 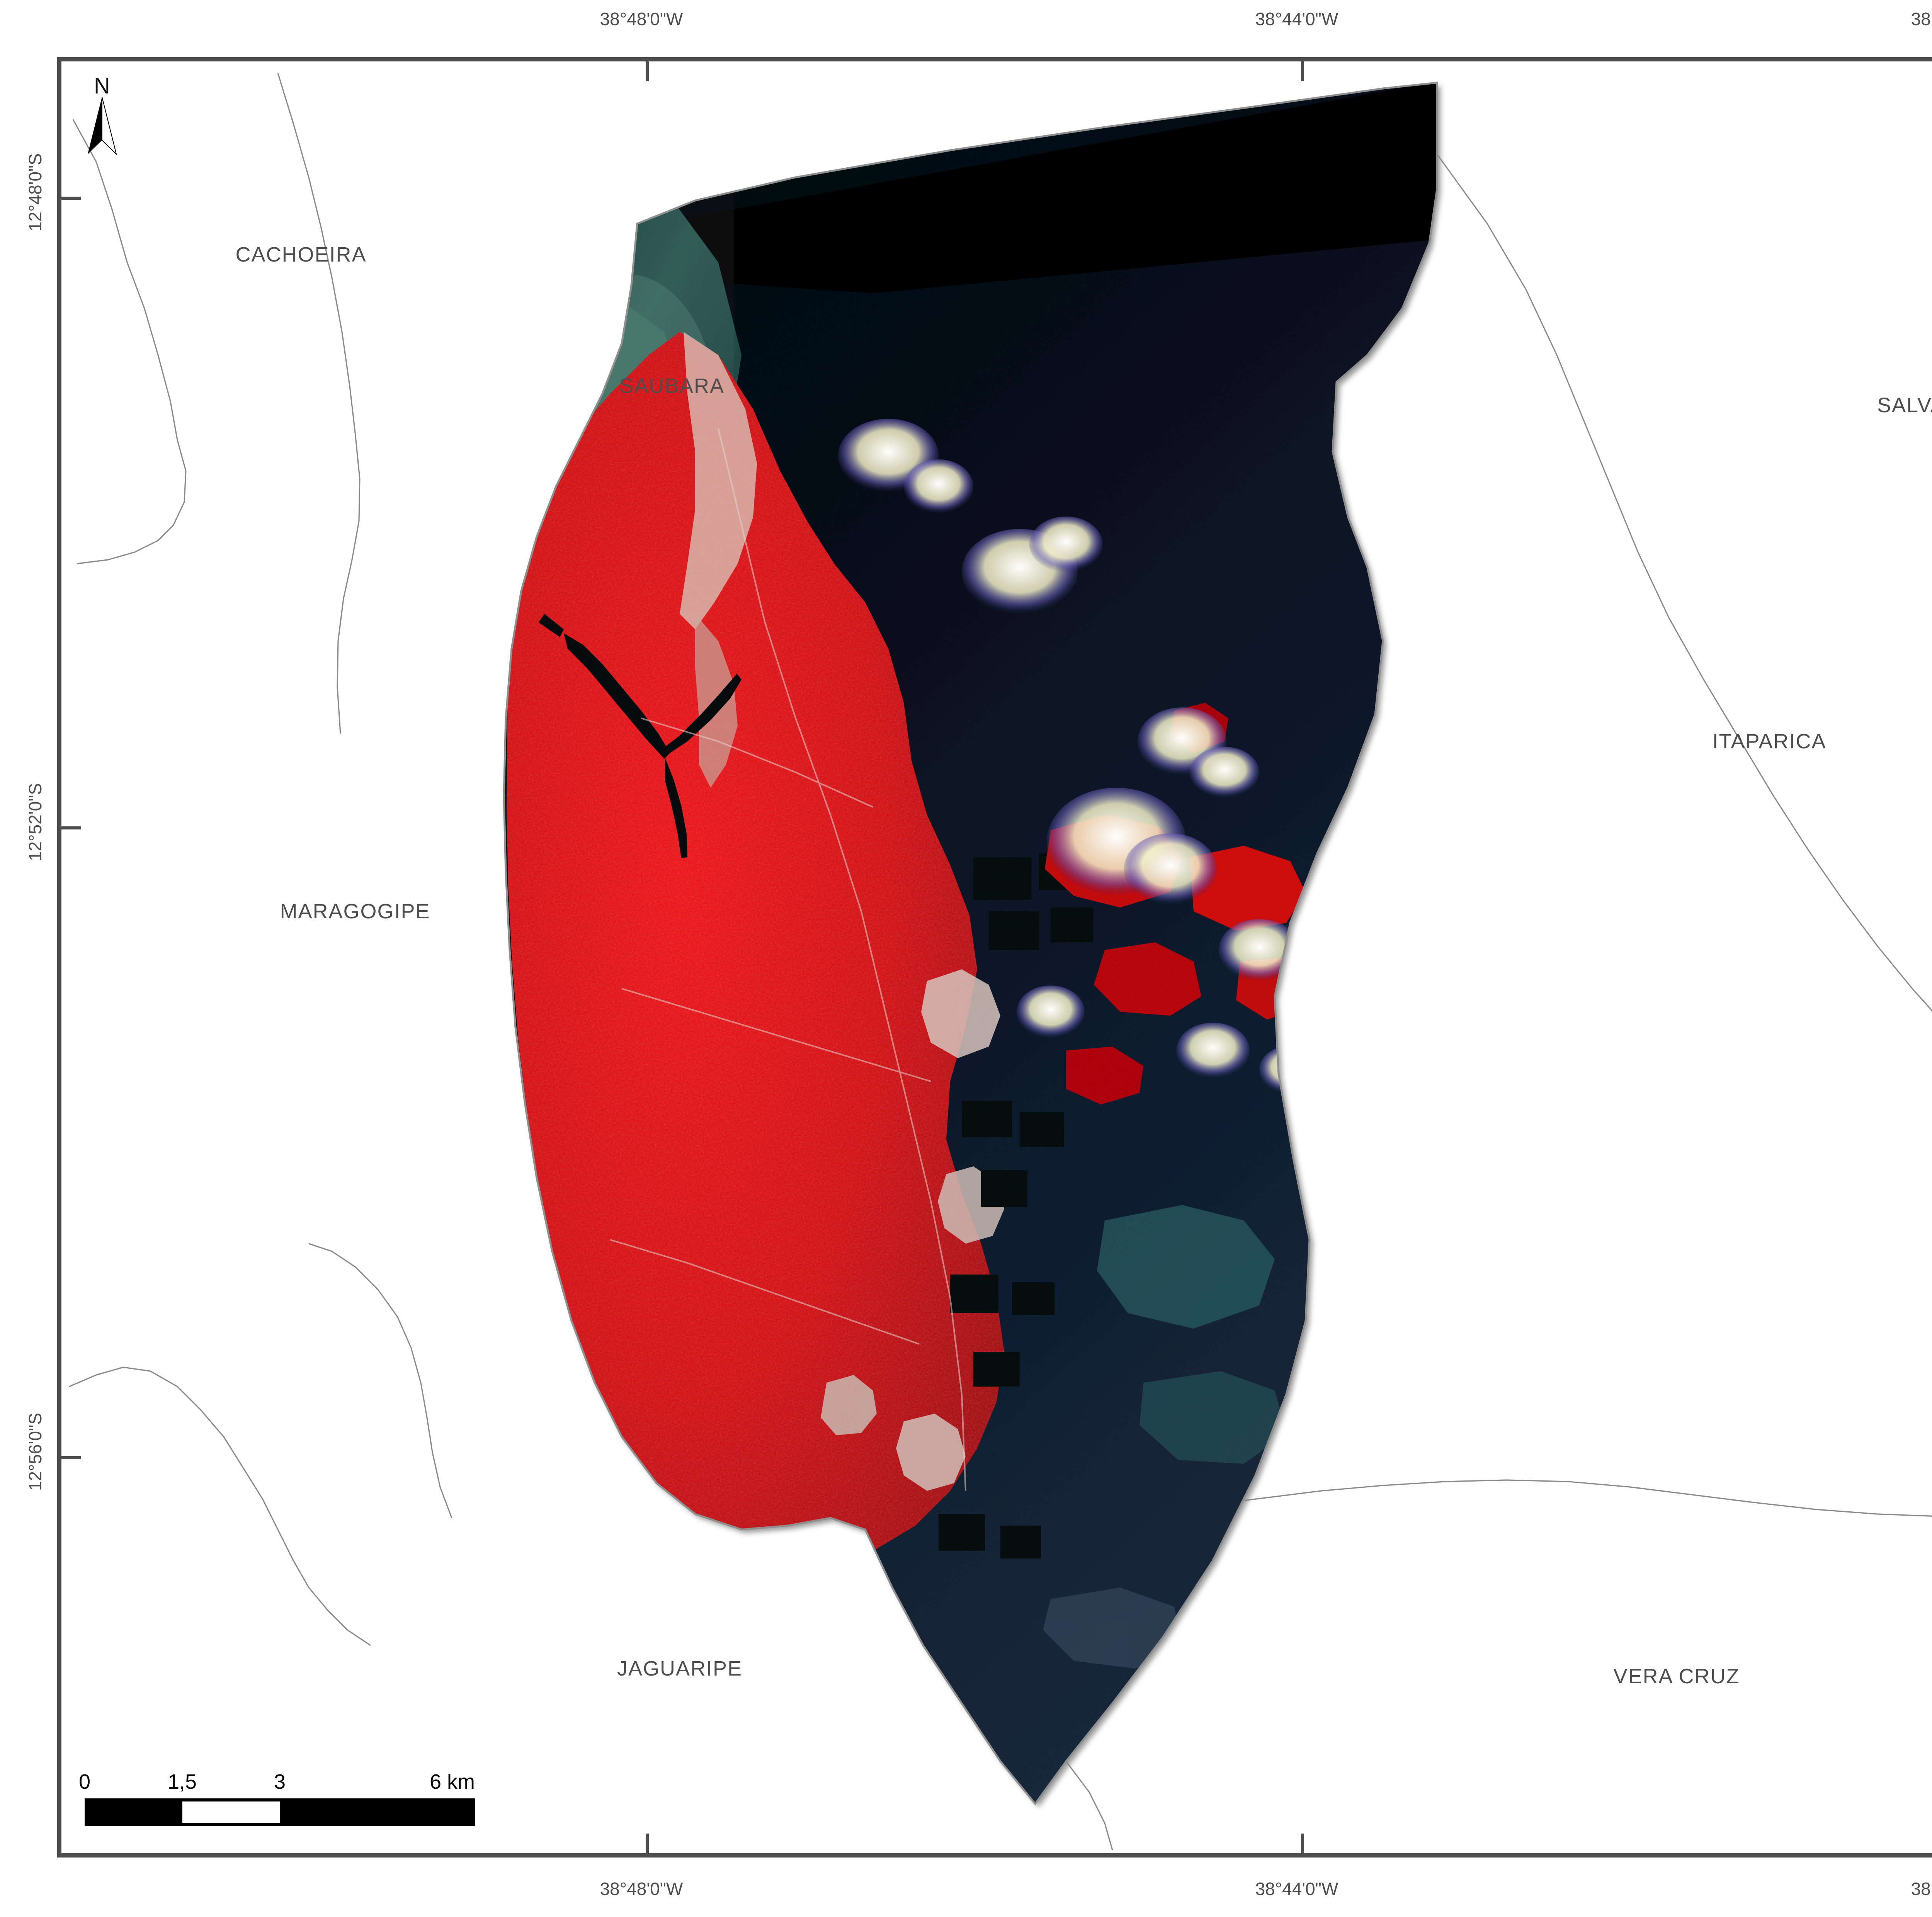 What do you see at coordinates (182, 1781) in the screenshot?
I see `scale-tick-1.5: 1,5` at bounding box center [182, 1781].